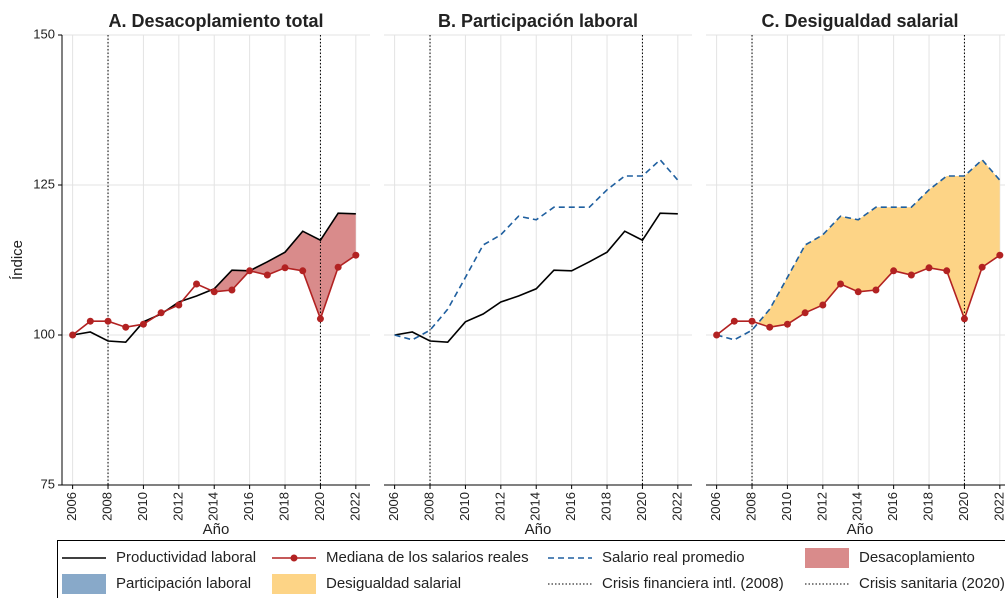  I want to click on y-tick-label: 150, so click(44, 33).